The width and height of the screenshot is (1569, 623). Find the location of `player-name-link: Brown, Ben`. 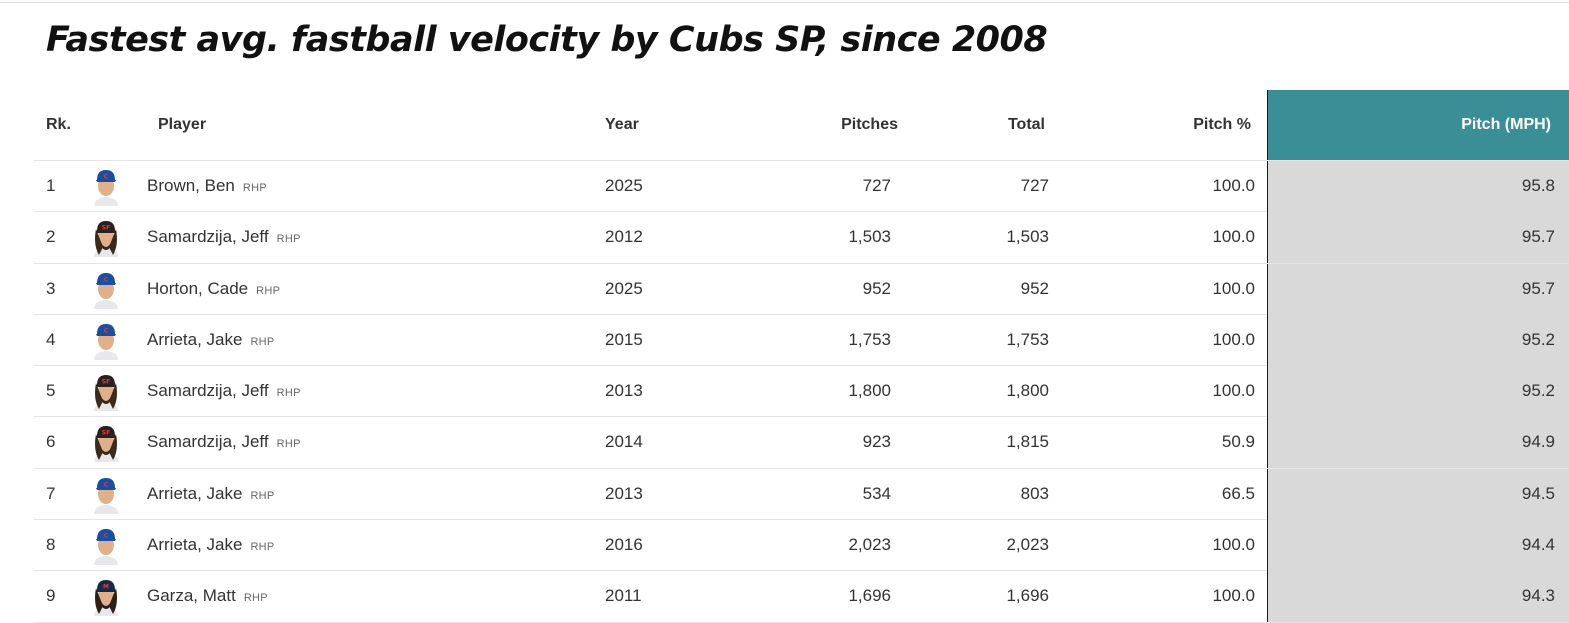

player-name-link: Brown, Ben is located at coordinates (191, 185).